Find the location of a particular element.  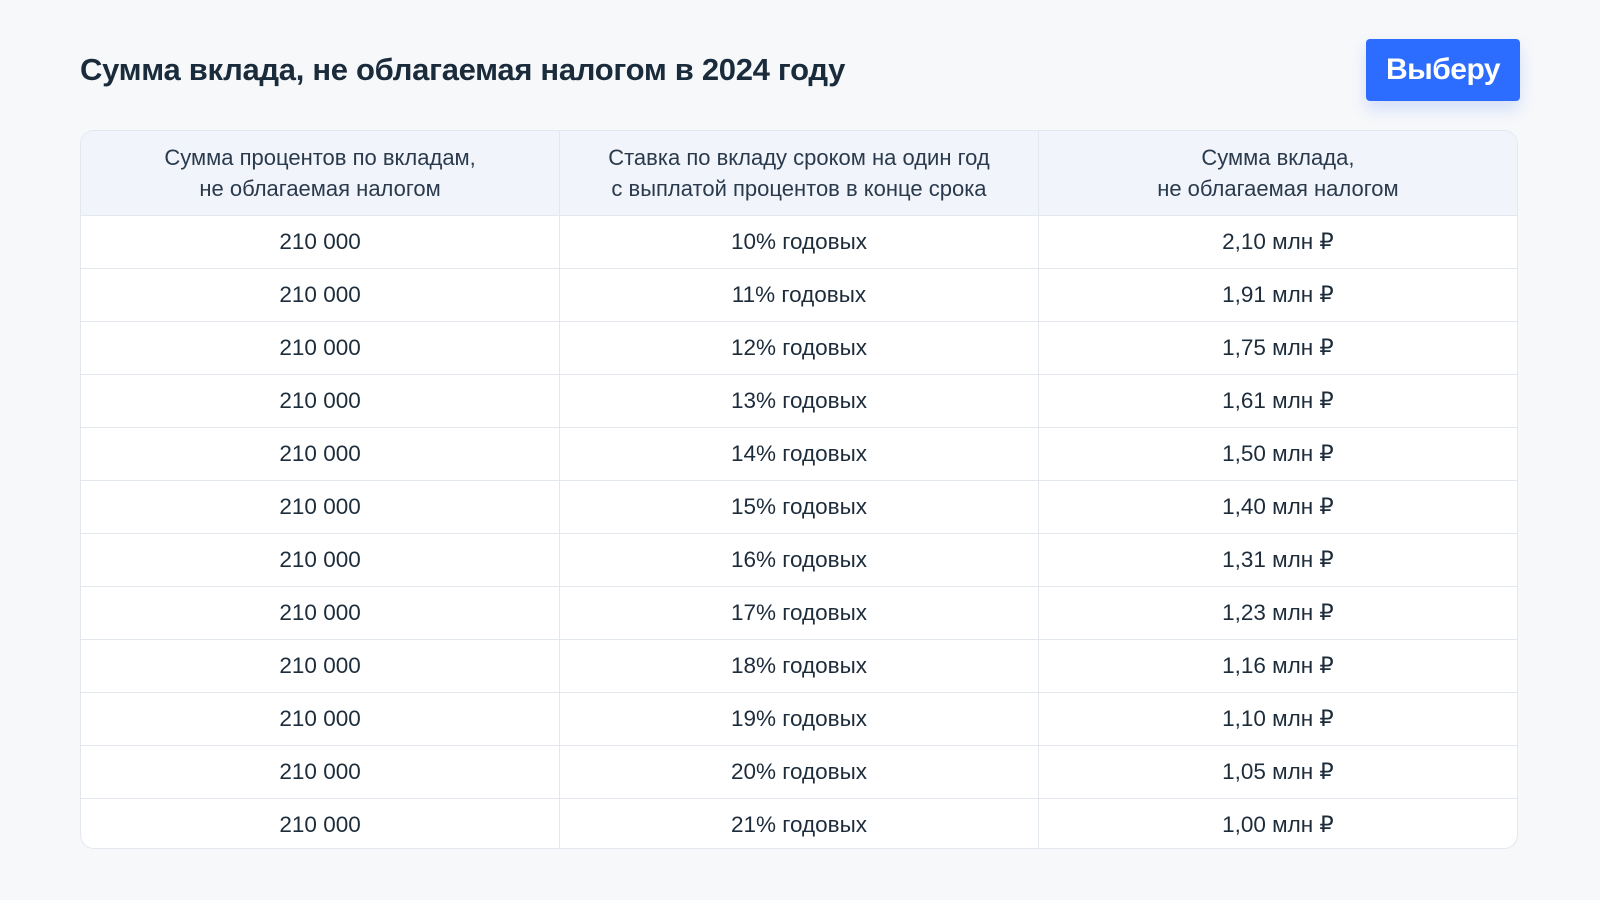

table-row: 210 000 17% годовых 1,23 млн ₽ is located at coordinates (799, 613).